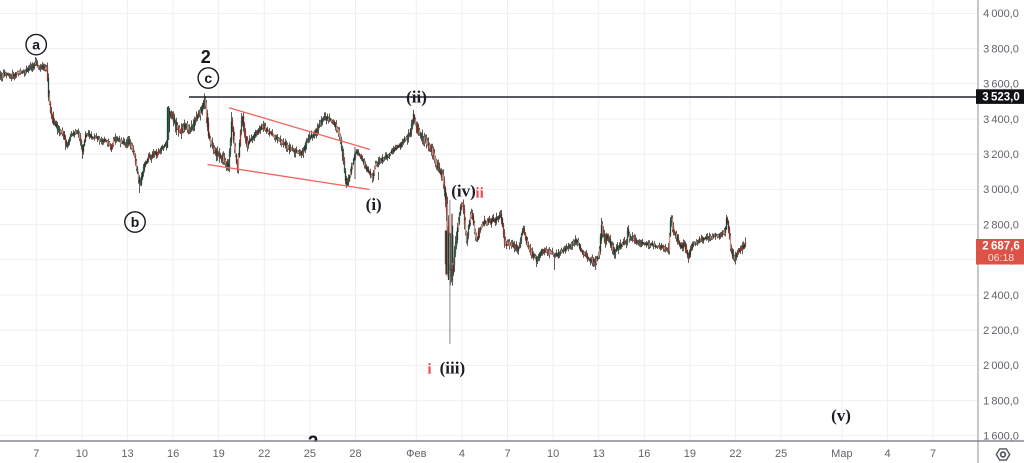 The width and height of the screenshot is (1024, 463). What do you see at coordinates (453, 368) in the screenshot?
I see `svg-text: (iii)` at bounding box center [453, 368].